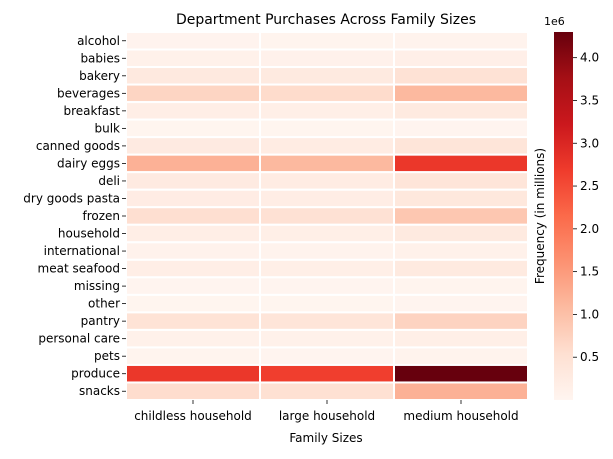  What do you see at coordinates (589, 314) in the screenshot?
I see `colorbar-tick-label: 1.0` at bounding box center [589, 314].